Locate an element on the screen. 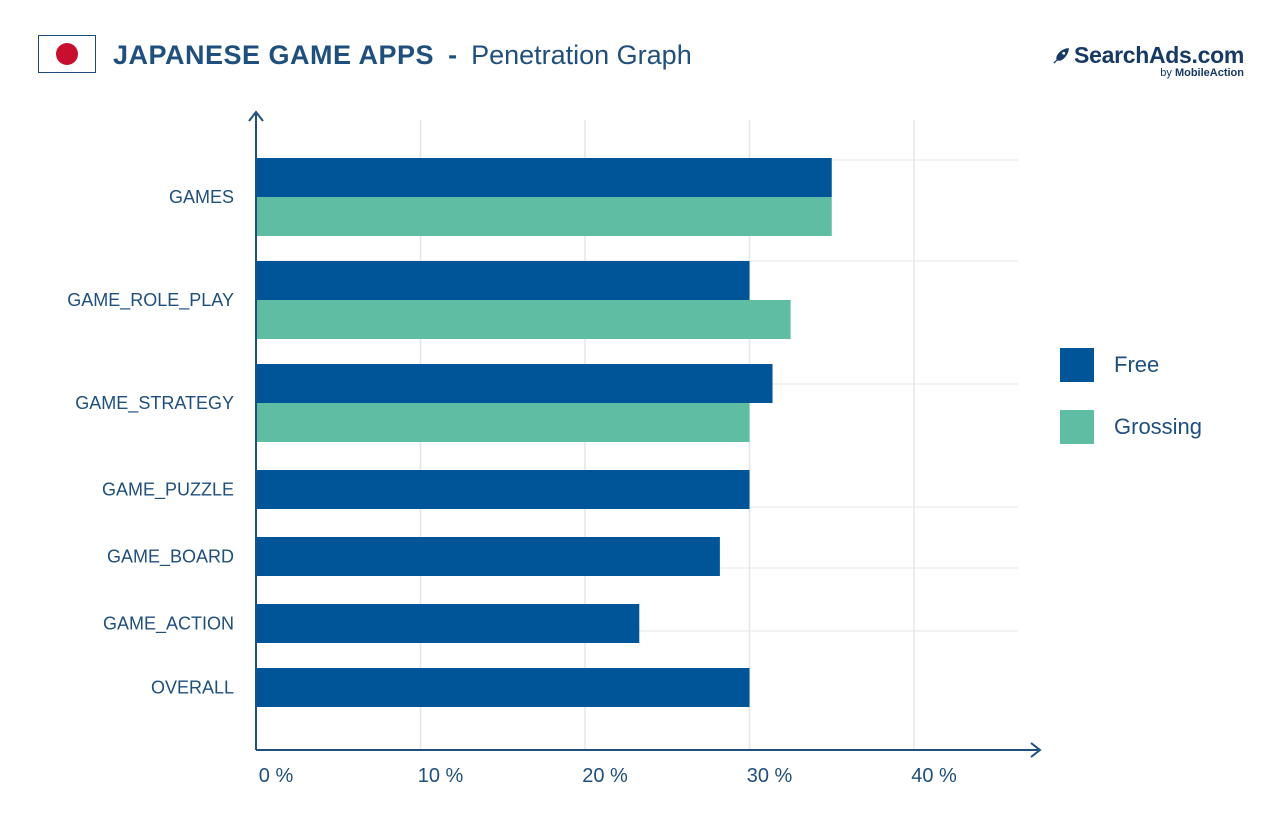 The height and width of the screenshot is (839, 1280). brand-byline: by MobileAction is located at coordinates (1148, 73).